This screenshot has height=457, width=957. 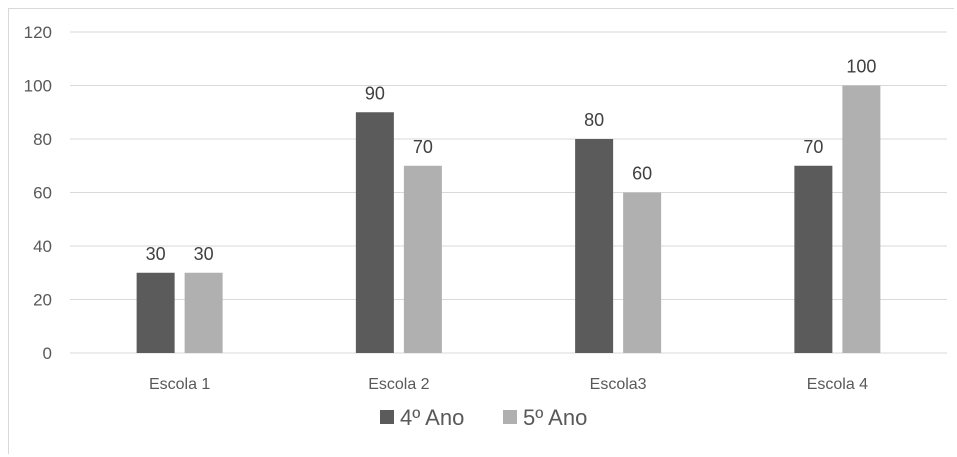 I want to click on legend-label: 4º Ano, so click(x=432, y=417).